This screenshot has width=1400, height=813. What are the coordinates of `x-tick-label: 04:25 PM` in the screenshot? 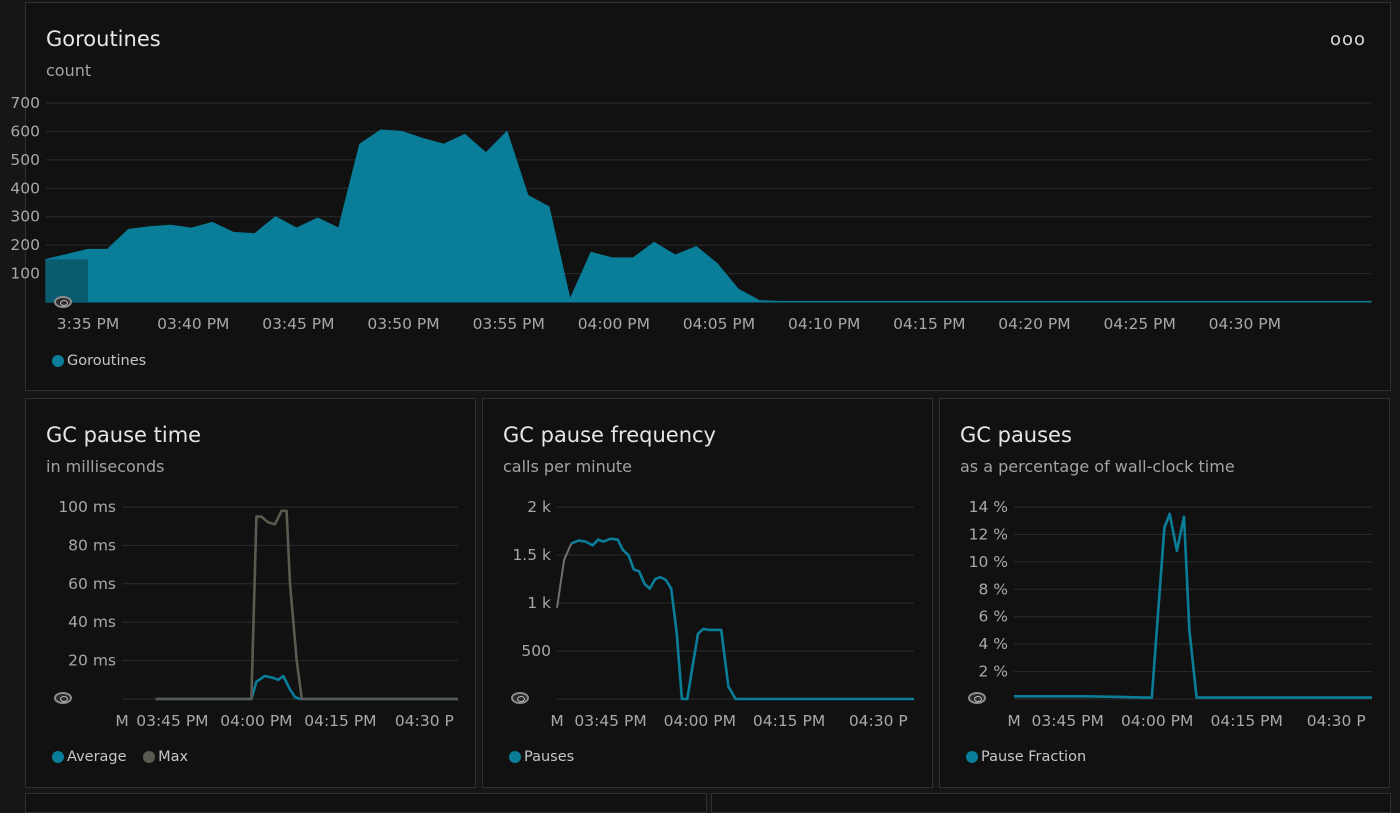 It's located at (1140, 324).